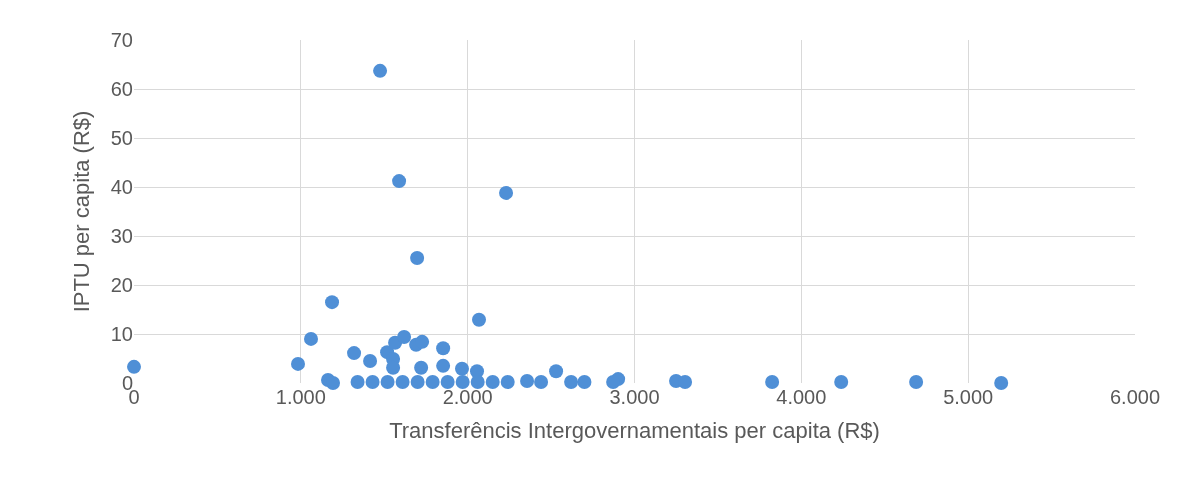 This screenshot has height=493, width=1201. Describe the element at coordinates (1135, 397) in the screenshot. I see `x-tick-label: 6.000` at that location.